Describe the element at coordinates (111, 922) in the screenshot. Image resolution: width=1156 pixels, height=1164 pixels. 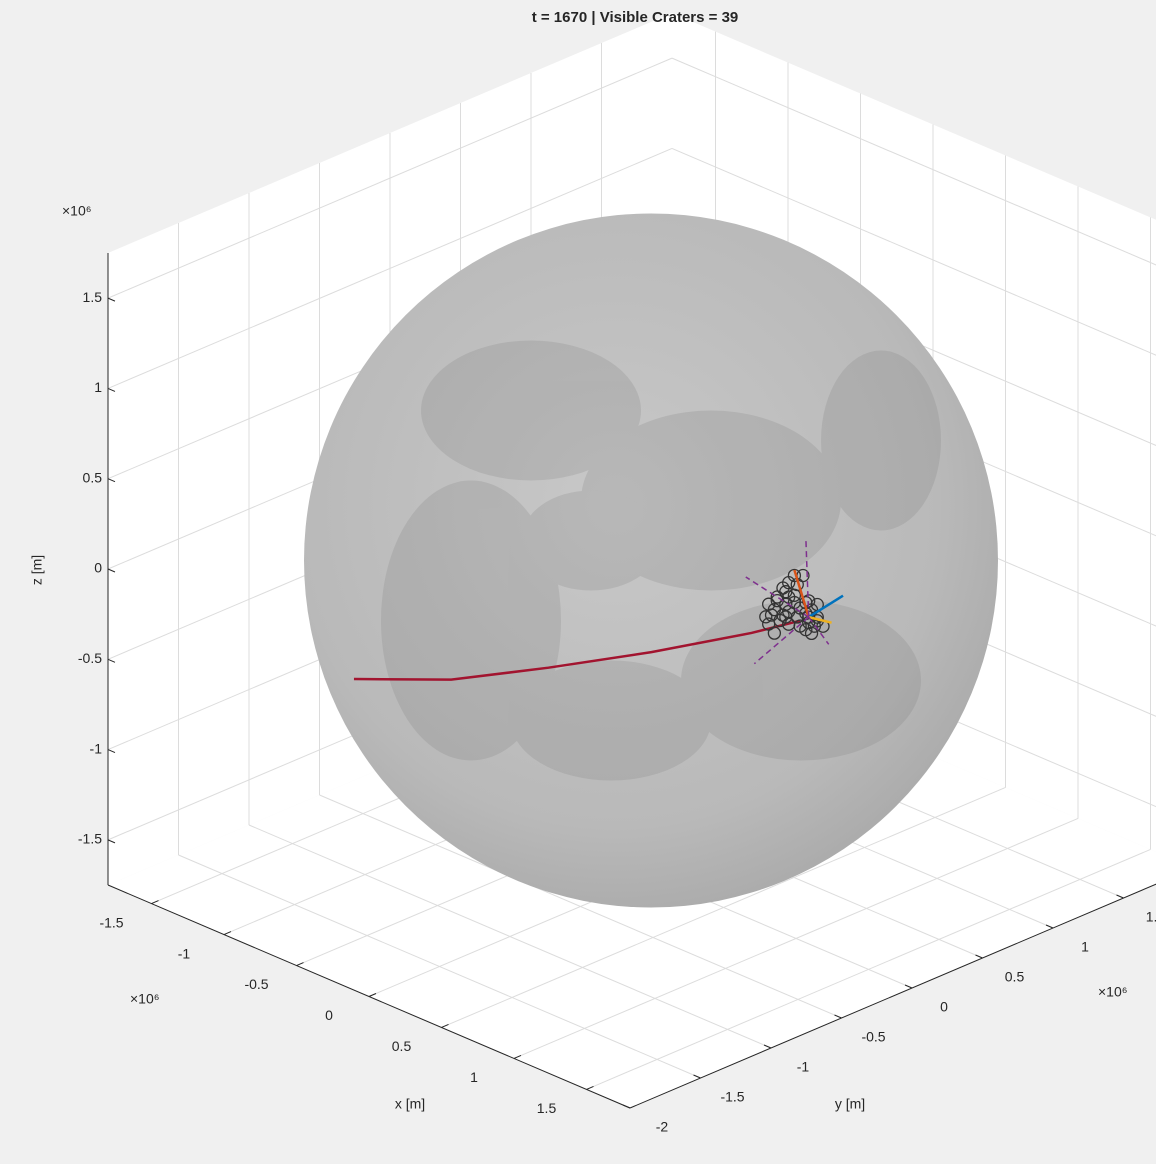
I see `x-tick-label: -1.5` at that location.